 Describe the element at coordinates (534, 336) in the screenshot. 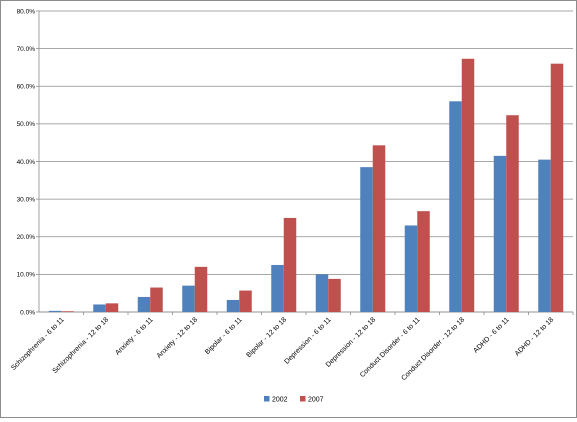

I see `x-category-label: ADHD - 12 to 18` at that location.